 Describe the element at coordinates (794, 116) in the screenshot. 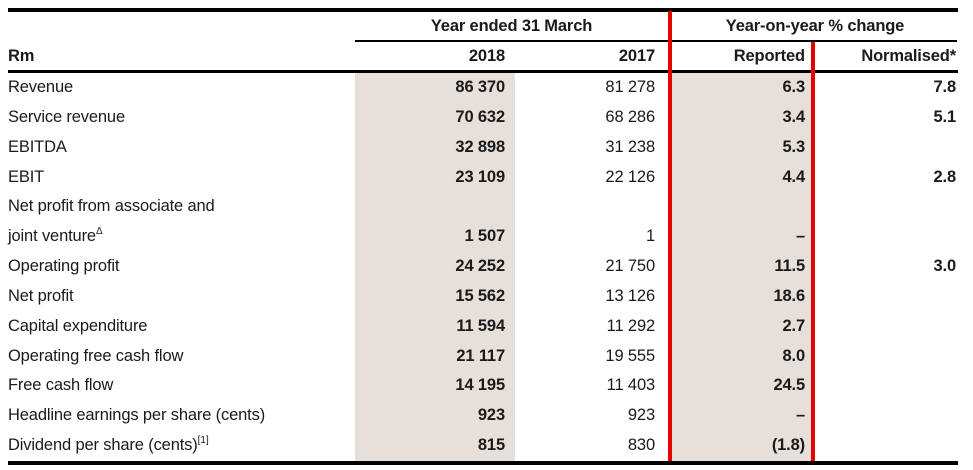

I see `value-reported: 3.4` at that location.